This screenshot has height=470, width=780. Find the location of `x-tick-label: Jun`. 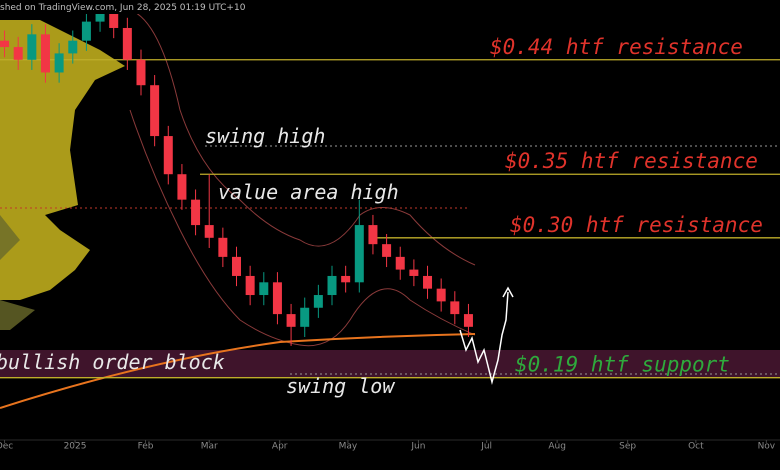

x-tick-label: Jun is located at coordinates (417, 447).